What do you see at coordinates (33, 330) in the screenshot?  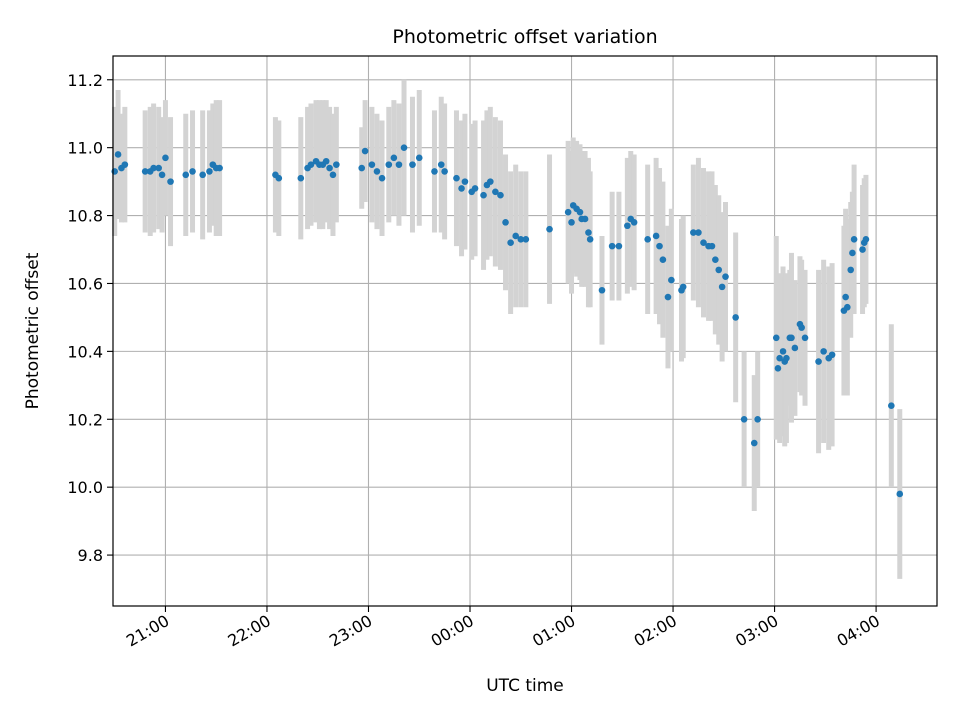 I see `y-axis-label: Photometric offset` at bounding box center [33, 330].